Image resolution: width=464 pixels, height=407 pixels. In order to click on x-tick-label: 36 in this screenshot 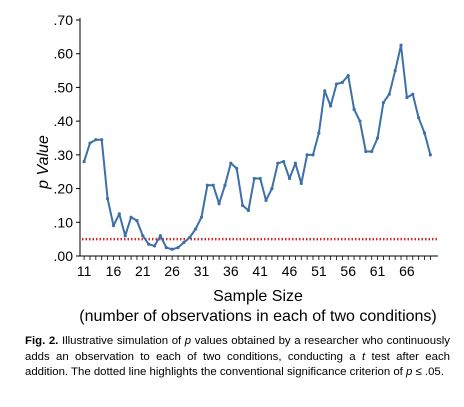, I will do `click(231, 271)`.